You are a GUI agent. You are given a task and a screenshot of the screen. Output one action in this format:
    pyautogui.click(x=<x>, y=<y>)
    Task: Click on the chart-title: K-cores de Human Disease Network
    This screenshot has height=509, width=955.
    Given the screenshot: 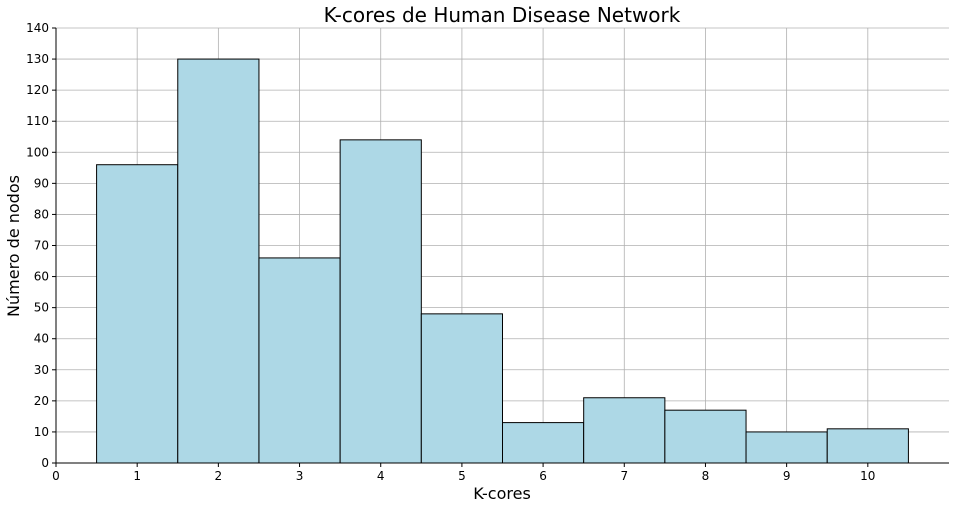 What is the action you would take?
    pyautogui.click(x=502, y=15)
    